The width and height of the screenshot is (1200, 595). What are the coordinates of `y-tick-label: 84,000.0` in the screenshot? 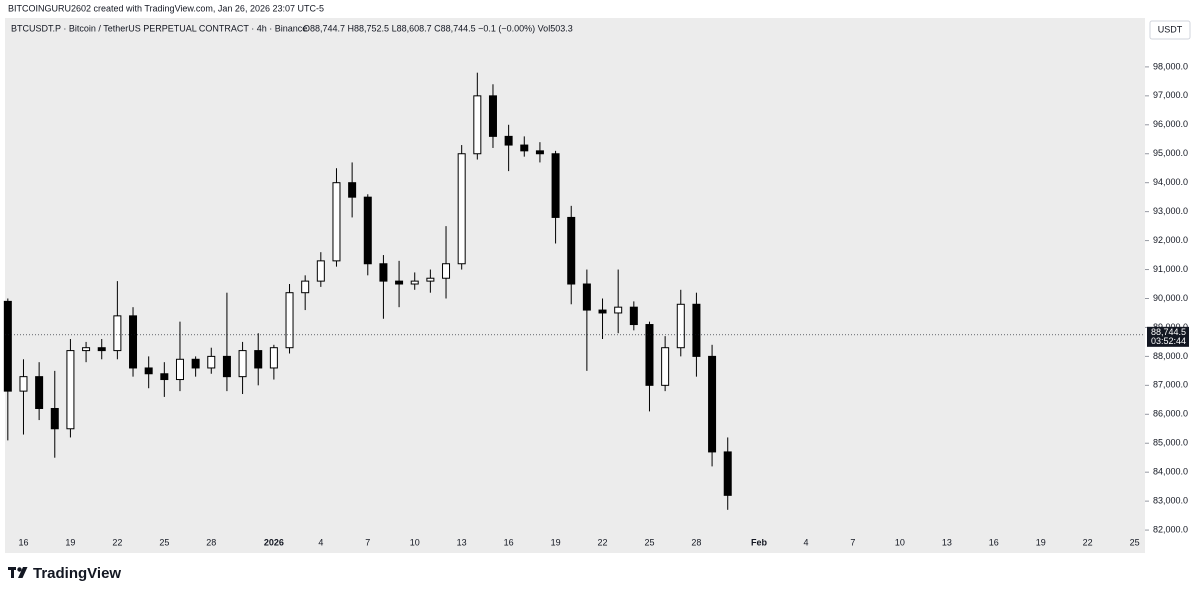 It's located at (1170, 472).